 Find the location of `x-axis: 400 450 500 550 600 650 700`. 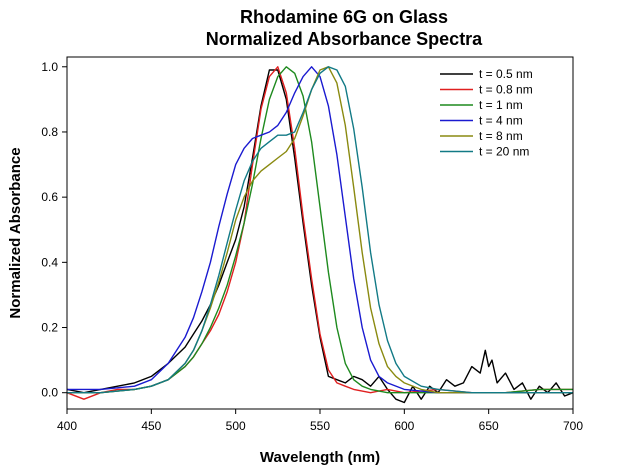

x-axis: 400 450 500 550 600 650 700 is located at coordinates (320, 421).